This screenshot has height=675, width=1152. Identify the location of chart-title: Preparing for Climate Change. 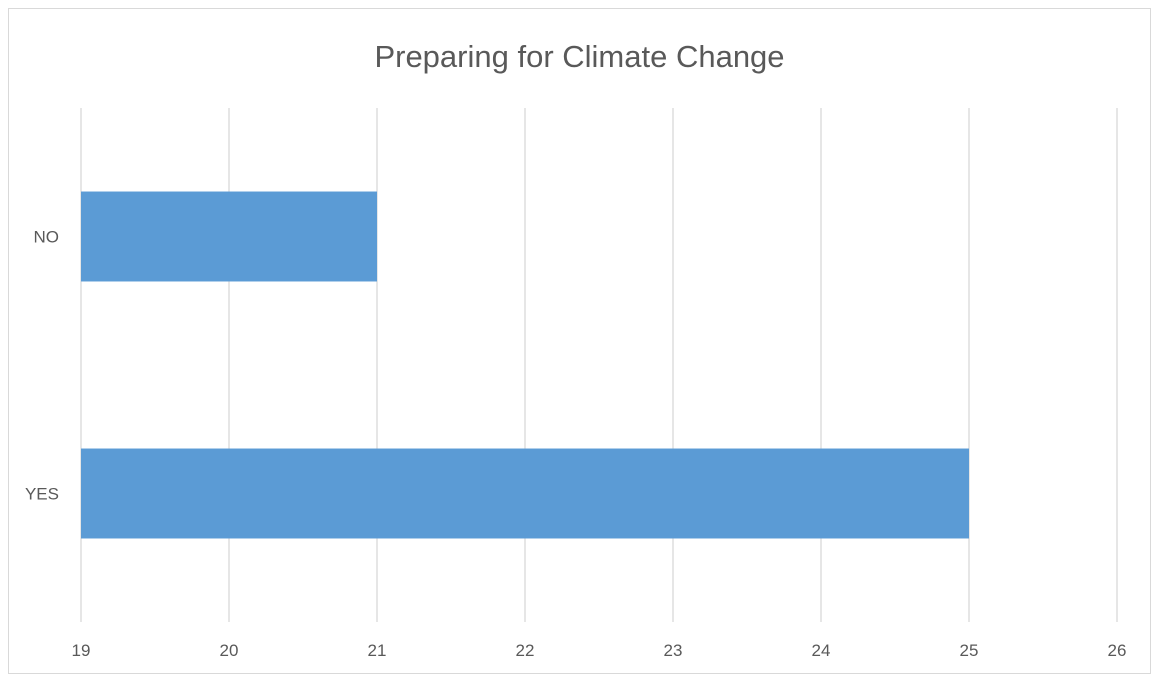
(579, 56).